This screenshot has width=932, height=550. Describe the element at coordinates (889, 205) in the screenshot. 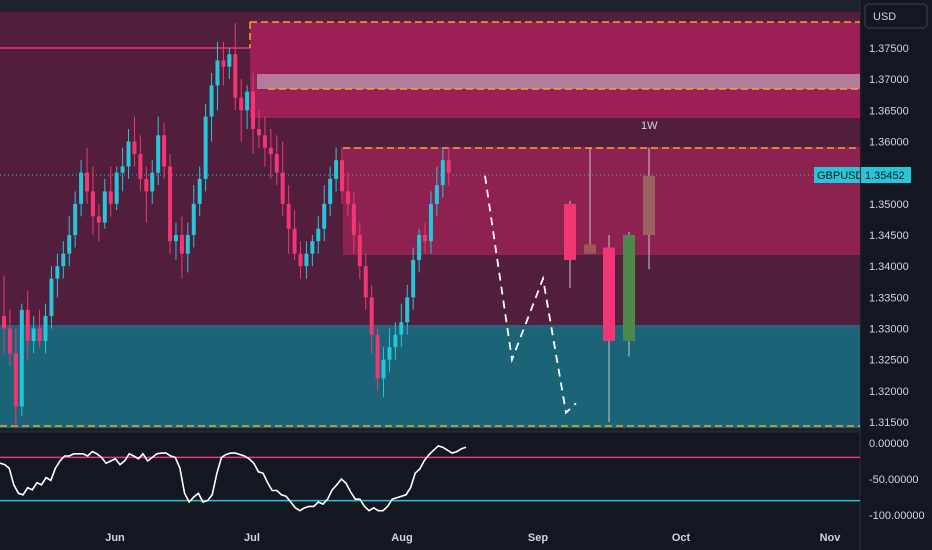

I see `price-tick: 1.35000` at that location.